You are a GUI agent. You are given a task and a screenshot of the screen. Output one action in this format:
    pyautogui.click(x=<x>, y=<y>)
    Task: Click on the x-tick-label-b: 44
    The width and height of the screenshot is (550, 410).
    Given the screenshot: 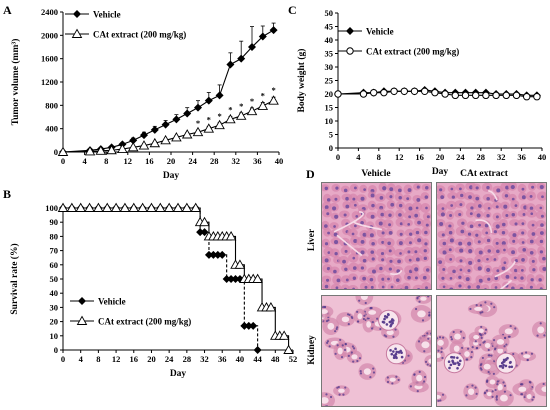 What is the action you would take?
    pyautogui.click(x=257, y=359)
    